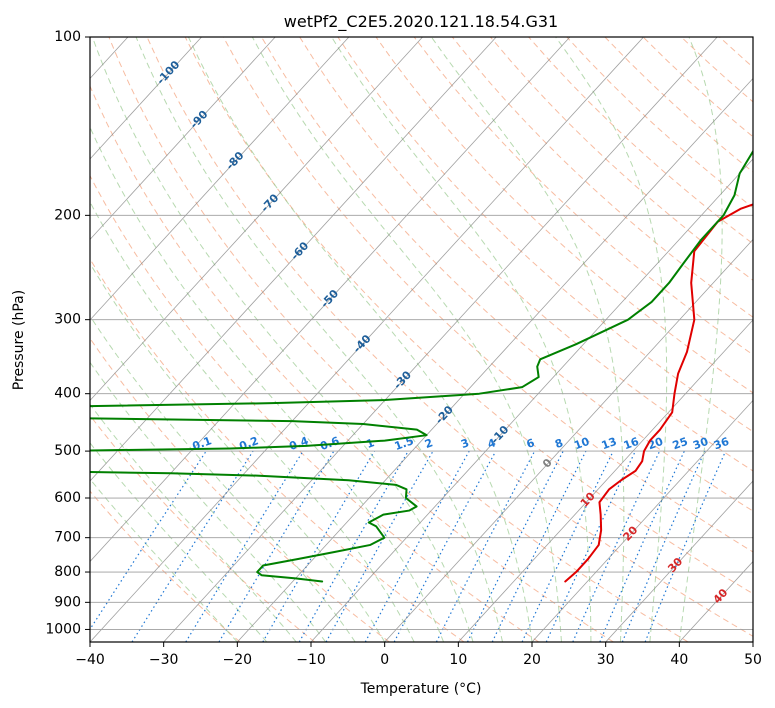 The width and height of the screenshot is (775, 708). Describe the element at coordinates (465, 443) in the screenshot. I see `mixing-ratio-label: 3` at that location.